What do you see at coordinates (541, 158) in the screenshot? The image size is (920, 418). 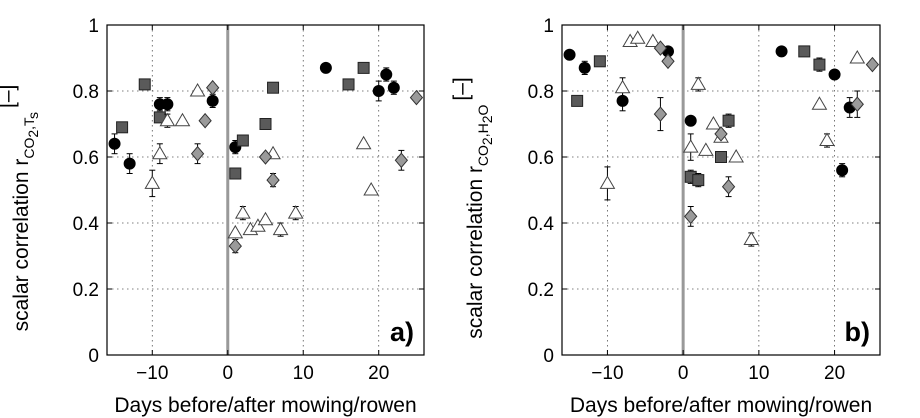 I see `y-tick-label: 0.6` at bounding box center [541, 158].